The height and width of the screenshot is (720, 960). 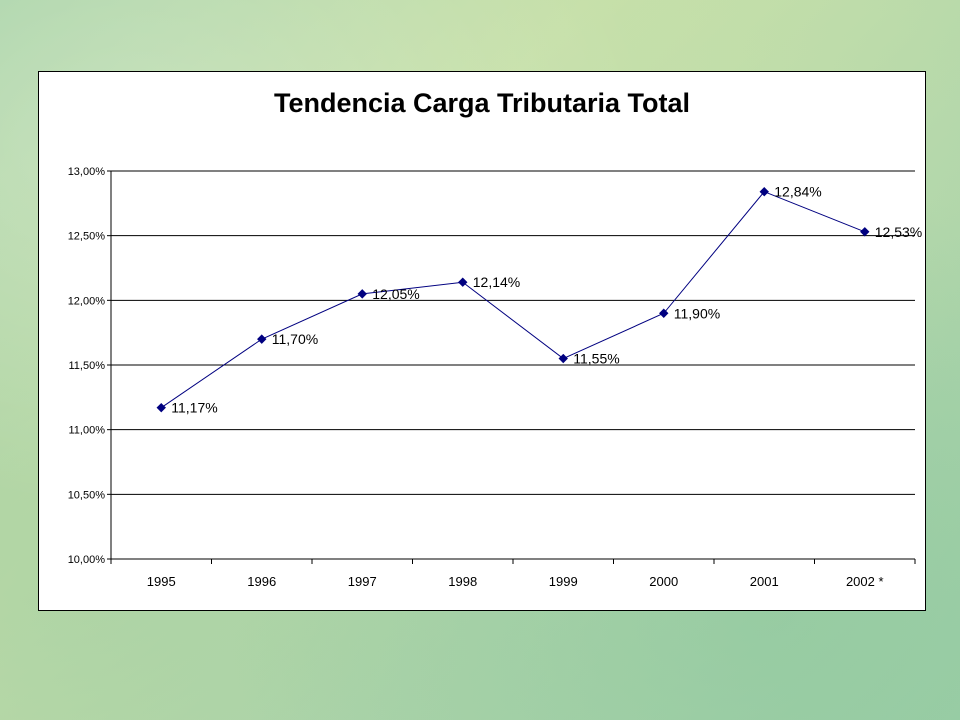 What do you see at coordinates (797, 192) in the screenshot?
I see `data-label: 12,84%` at bounding box center [797, 192].